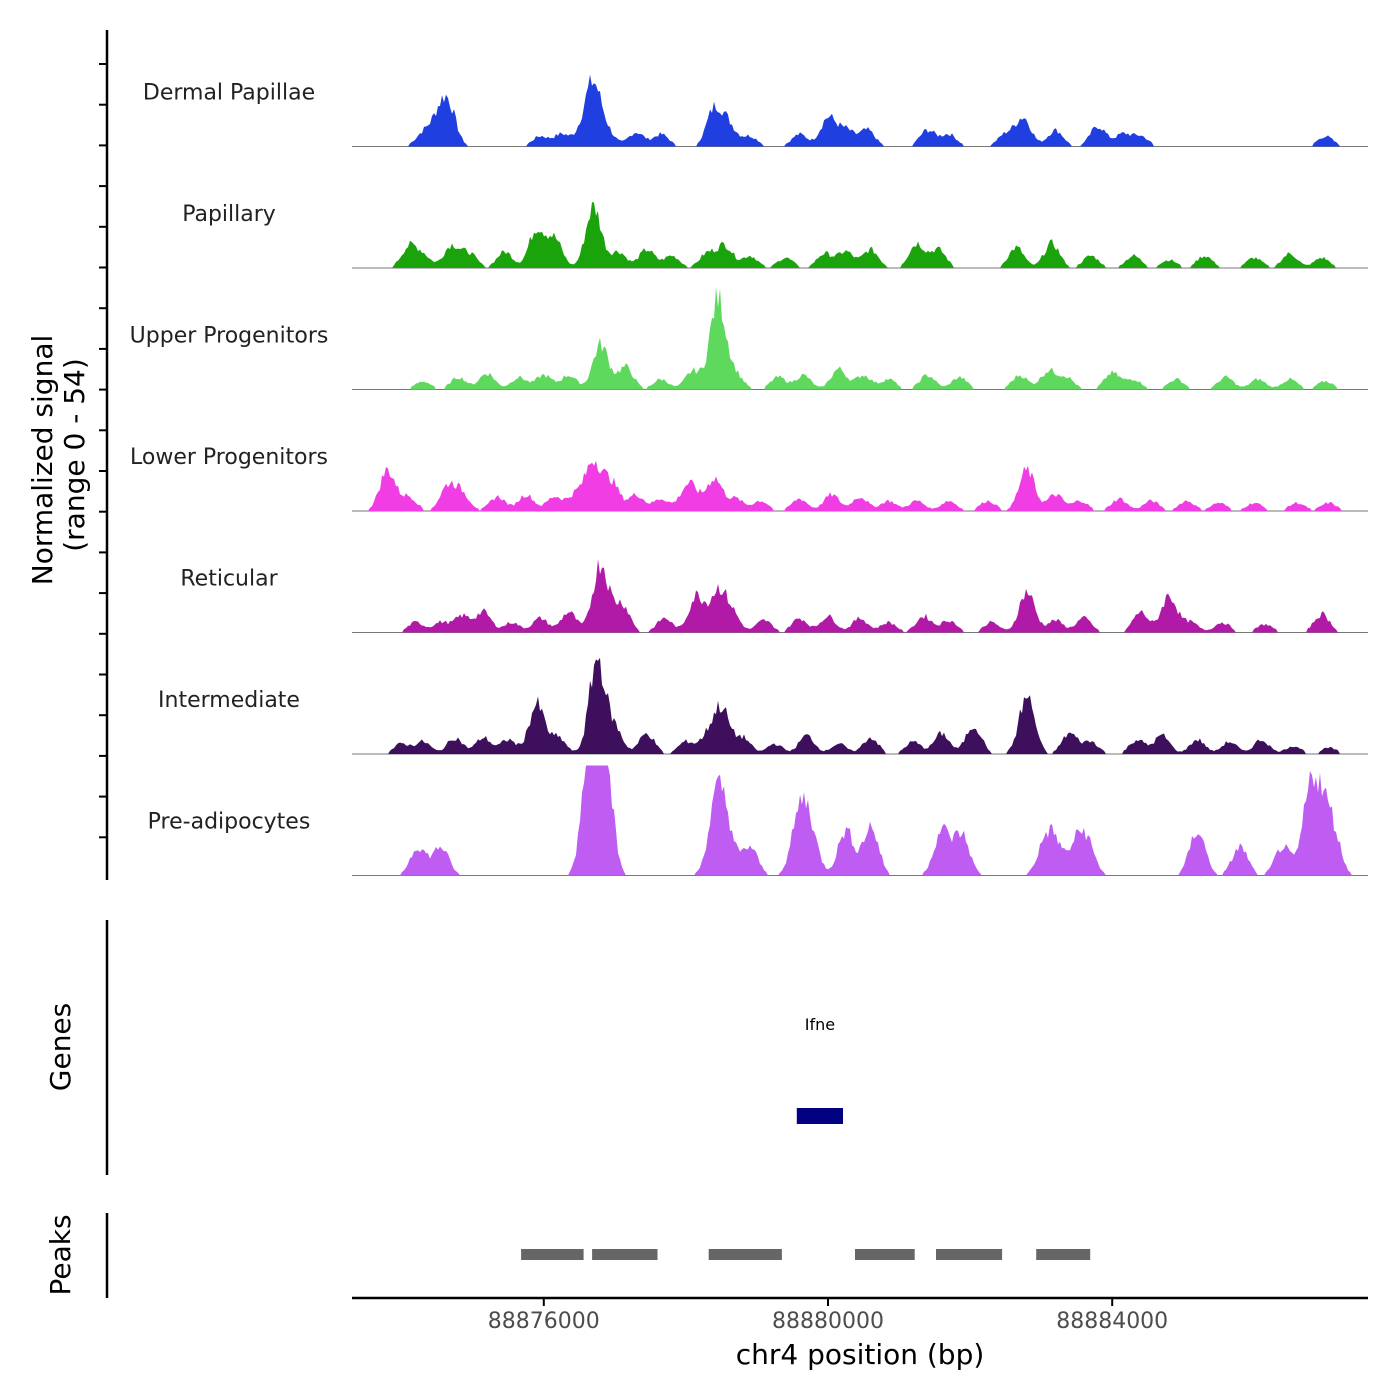  What do you see at coordinates (229, 214) in the screenshot?
I see `track-label: Papillary` at bounding box center [229, 214].